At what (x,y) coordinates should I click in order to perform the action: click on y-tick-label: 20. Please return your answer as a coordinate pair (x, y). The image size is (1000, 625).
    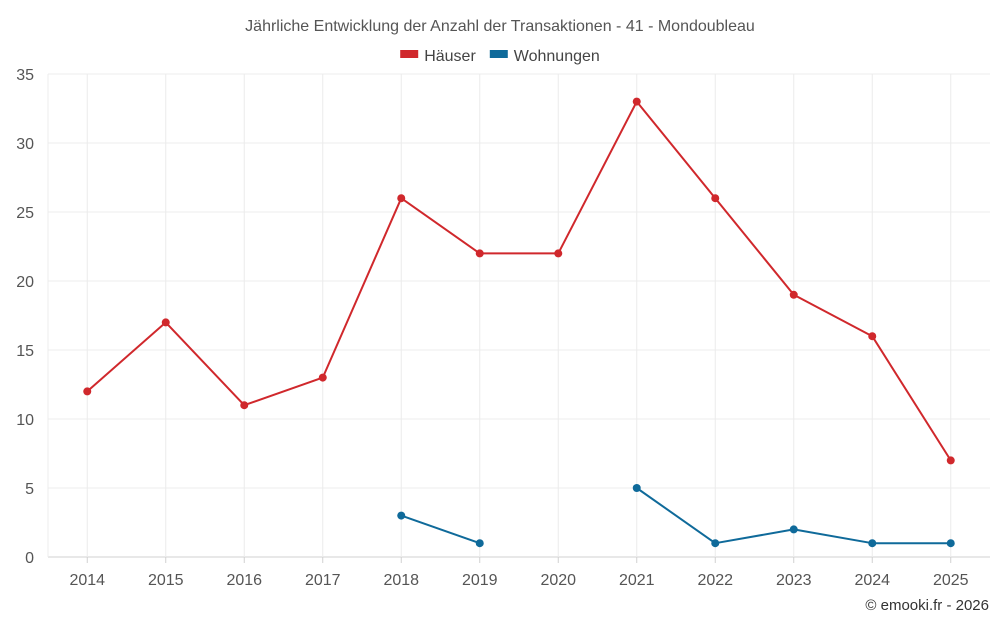
    Looking at the image, I should click on (25, 282).